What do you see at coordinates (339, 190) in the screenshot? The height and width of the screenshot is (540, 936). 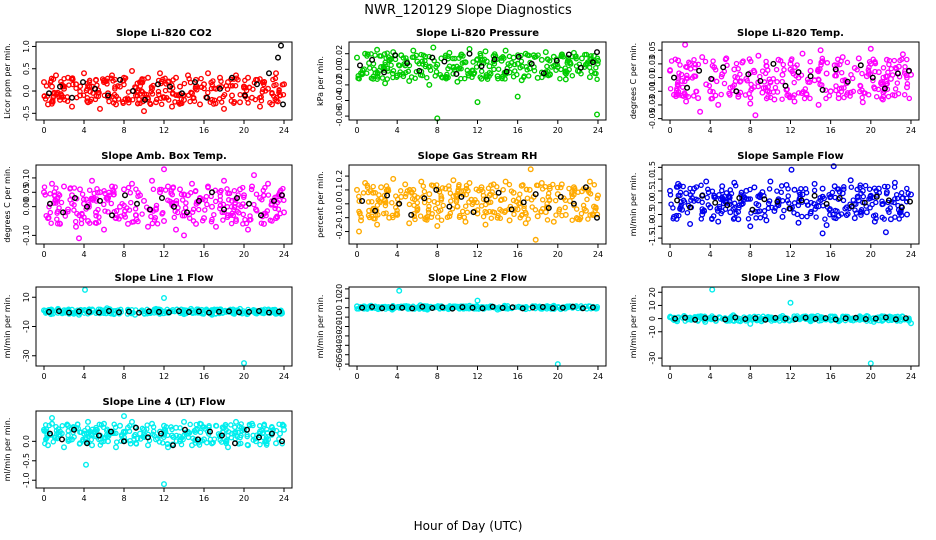 I see `y-tick-label: 0.1` at bounding box center [339, 190].